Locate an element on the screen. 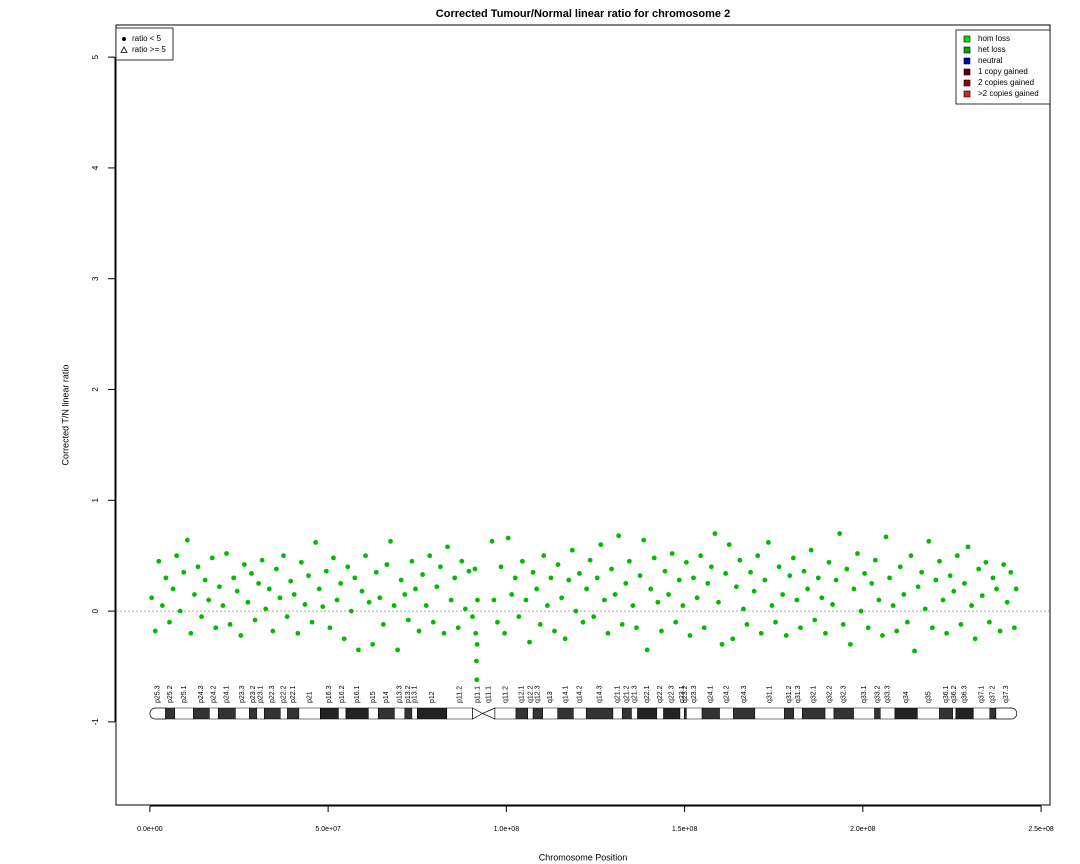  band-label: q37.3 is located at coordinates (1006, 694).